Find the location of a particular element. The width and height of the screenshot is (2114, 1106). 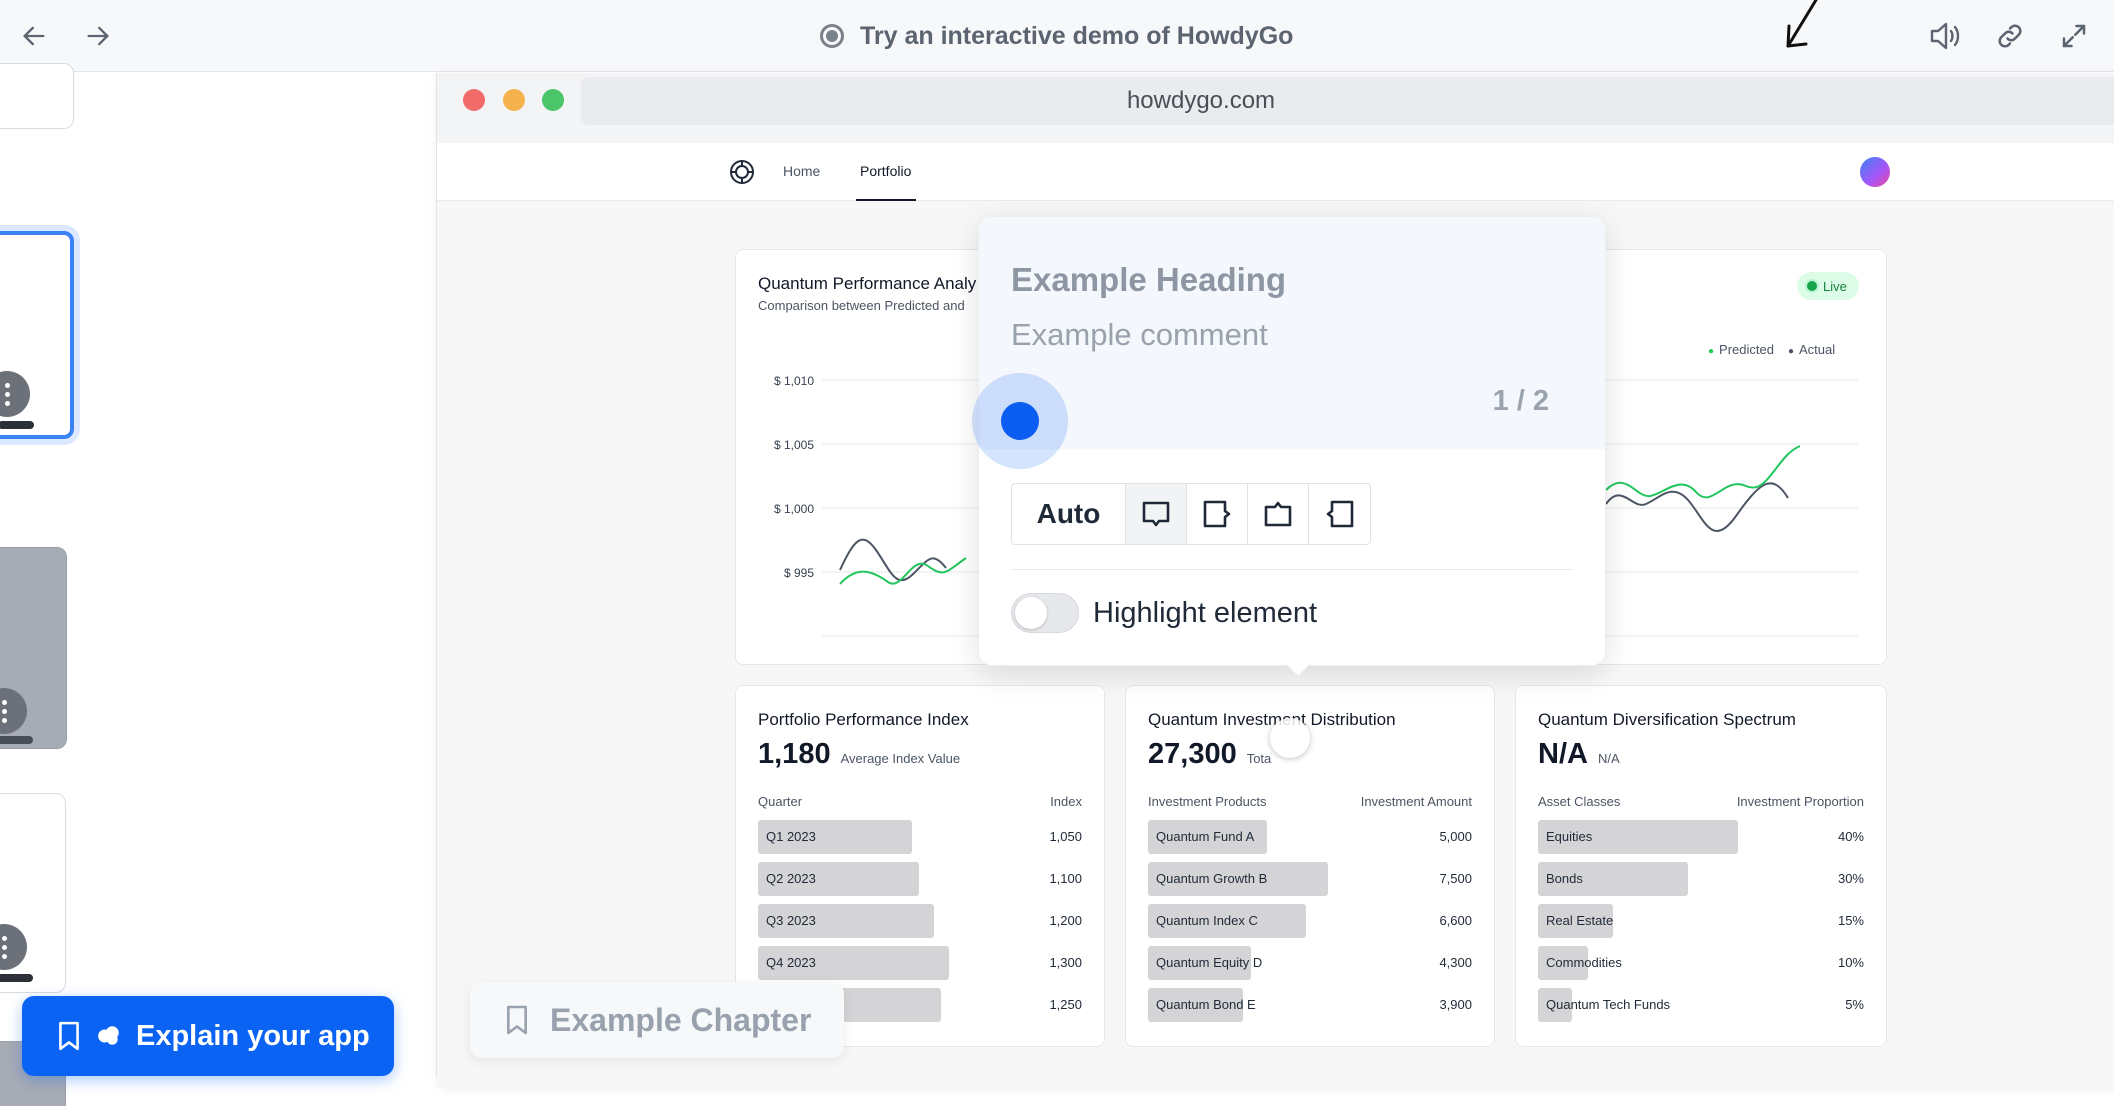

explain-your-app-label: Explain your app is located at coordinates (253, 1035).